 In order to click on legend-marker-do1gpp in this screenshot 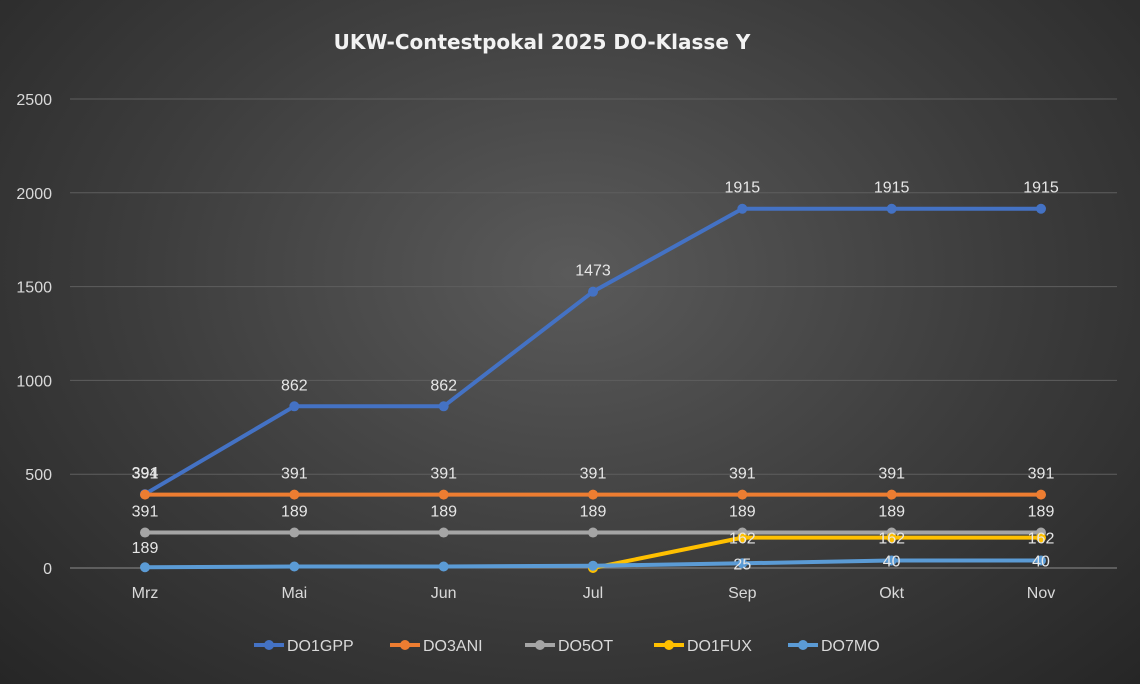, I will do `click(269, 645)`.